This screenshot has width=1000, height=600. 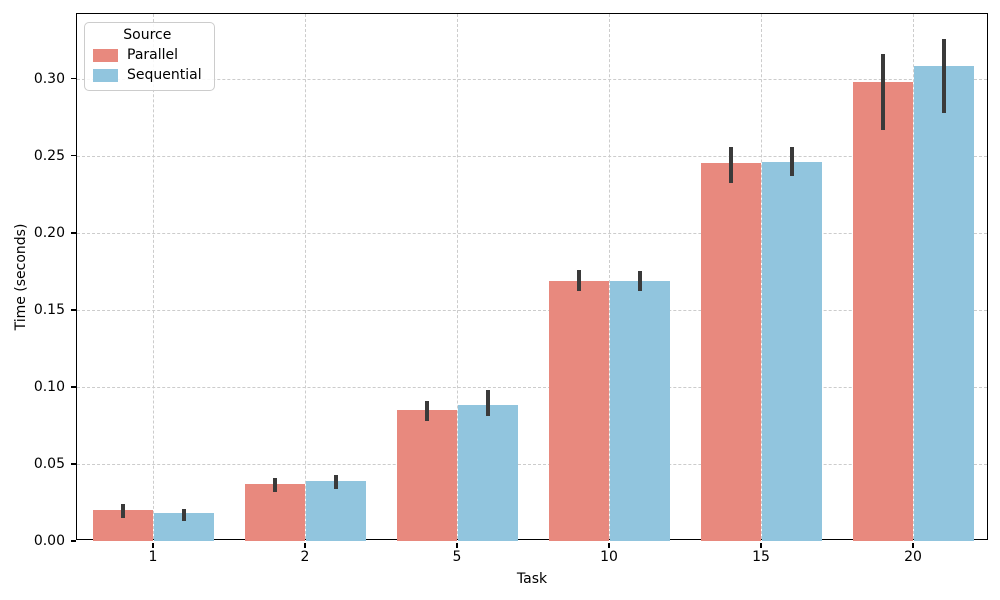 What do you see at coordinates (49, 155) in the screenshot?
I see `y-tick-label: 0.25` at bounding box center [49, 155].